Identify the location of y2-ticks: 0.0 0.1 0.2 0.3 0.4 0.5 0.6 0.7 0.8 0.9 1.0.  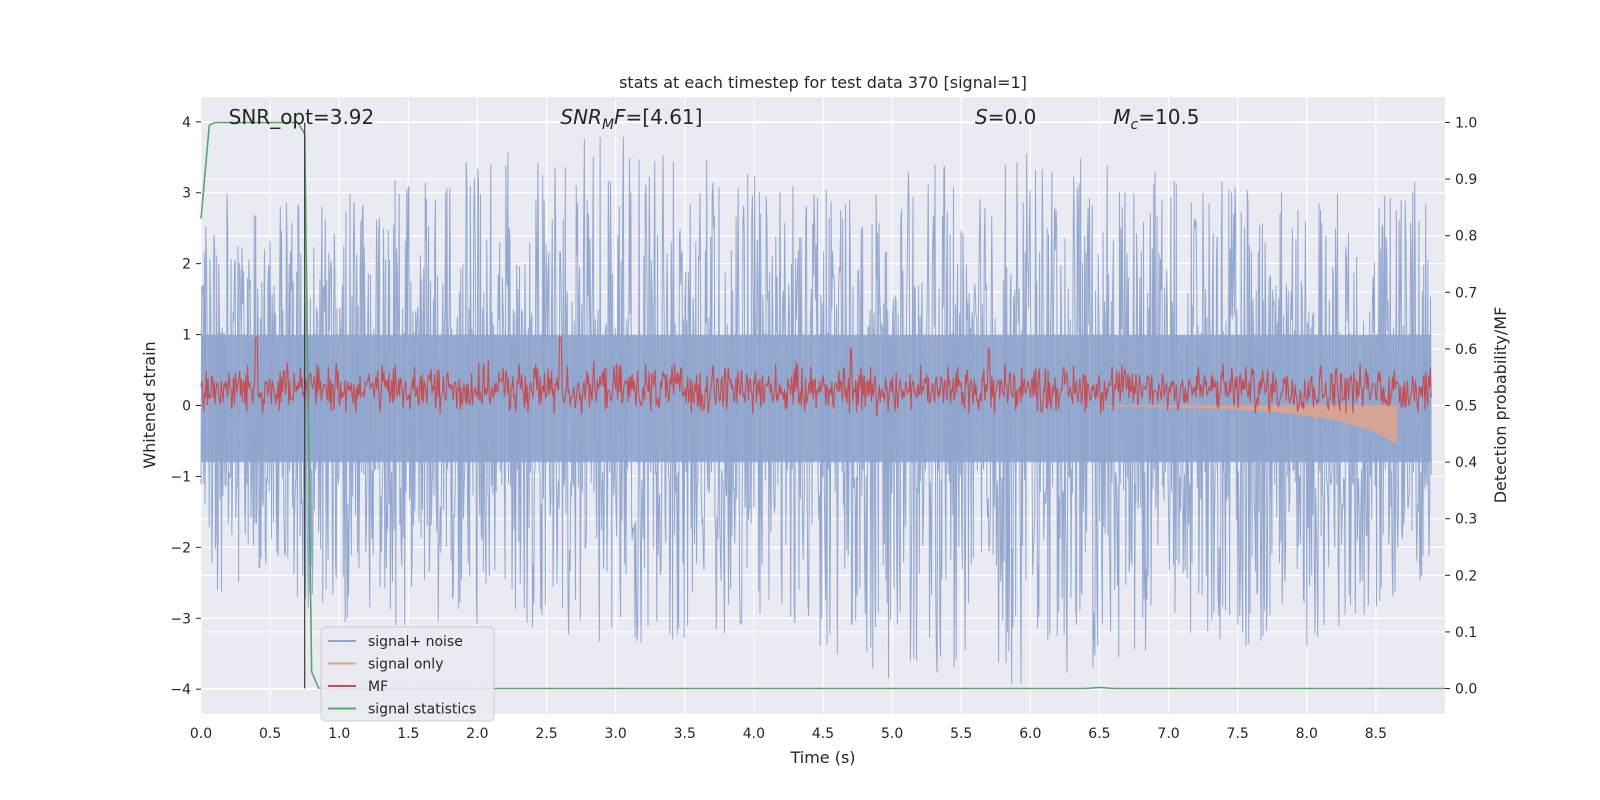
(1461, 406).